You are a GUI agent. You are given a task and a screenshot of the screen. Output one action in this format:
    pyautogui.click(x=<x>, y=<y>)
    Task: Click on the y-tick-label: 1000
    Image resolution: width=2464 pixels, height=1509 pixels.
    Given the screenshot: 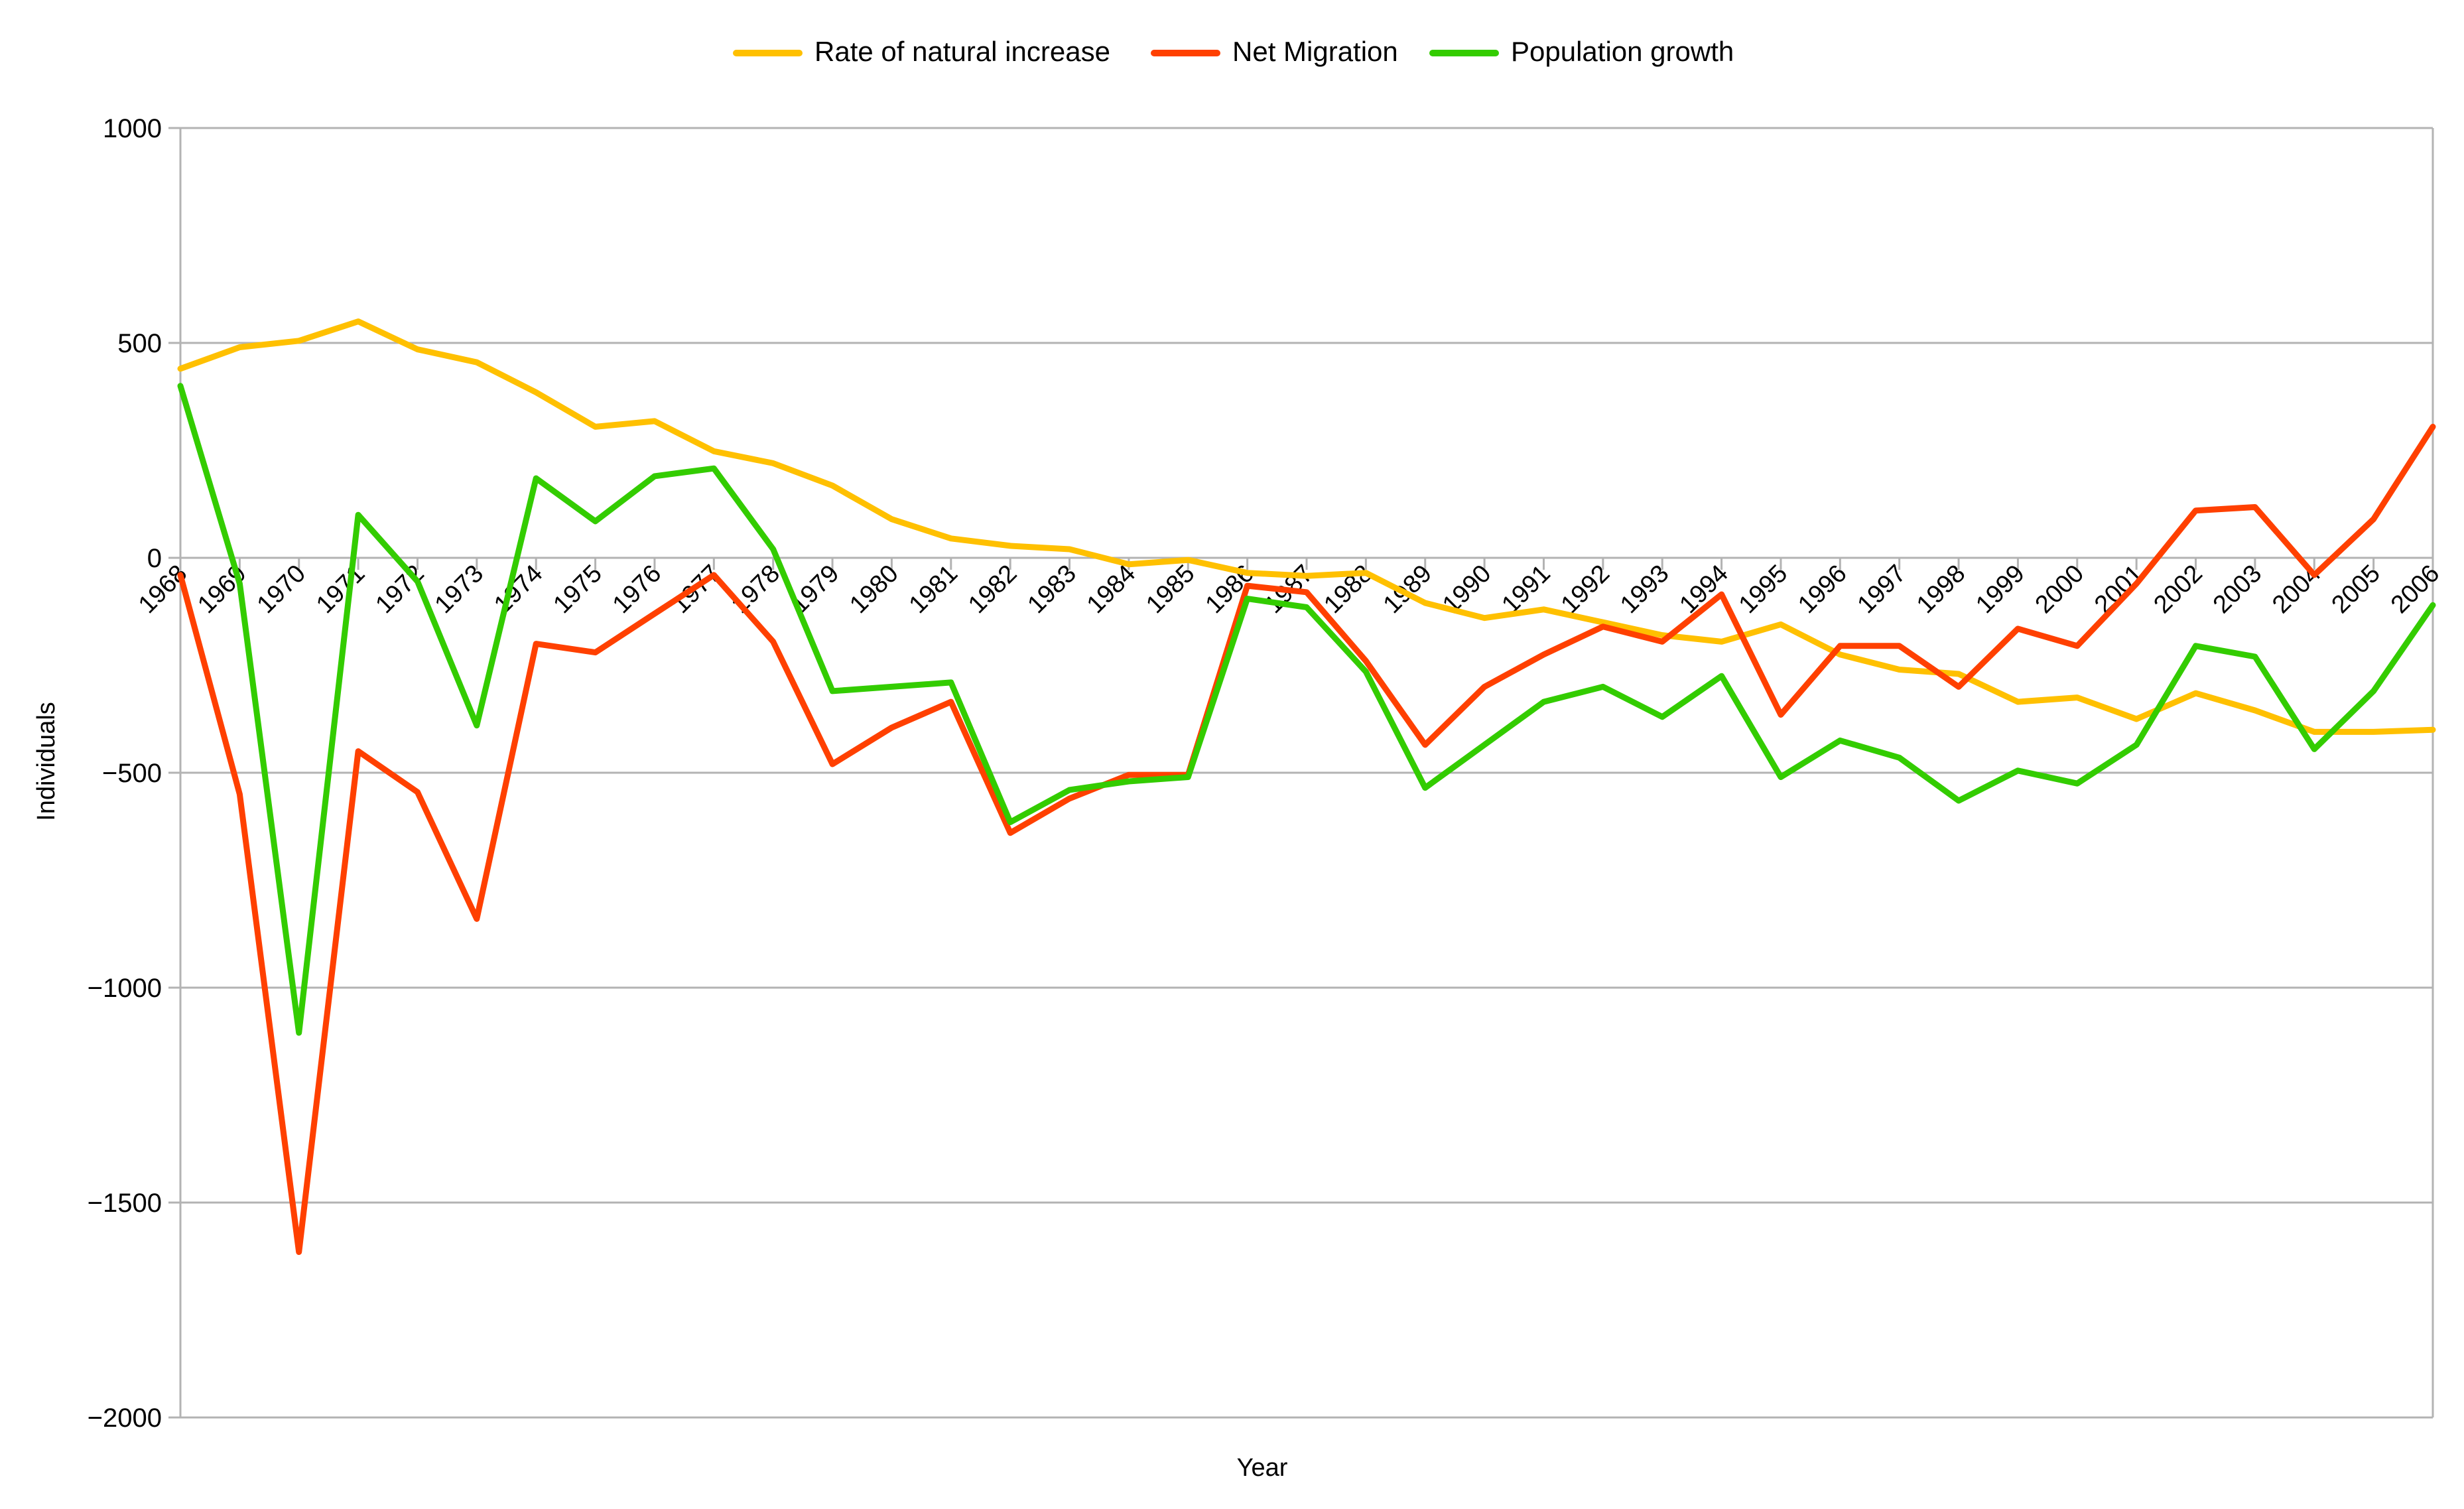 What is the action you would take?
    pyautogui.click(x=132, y=128)
    